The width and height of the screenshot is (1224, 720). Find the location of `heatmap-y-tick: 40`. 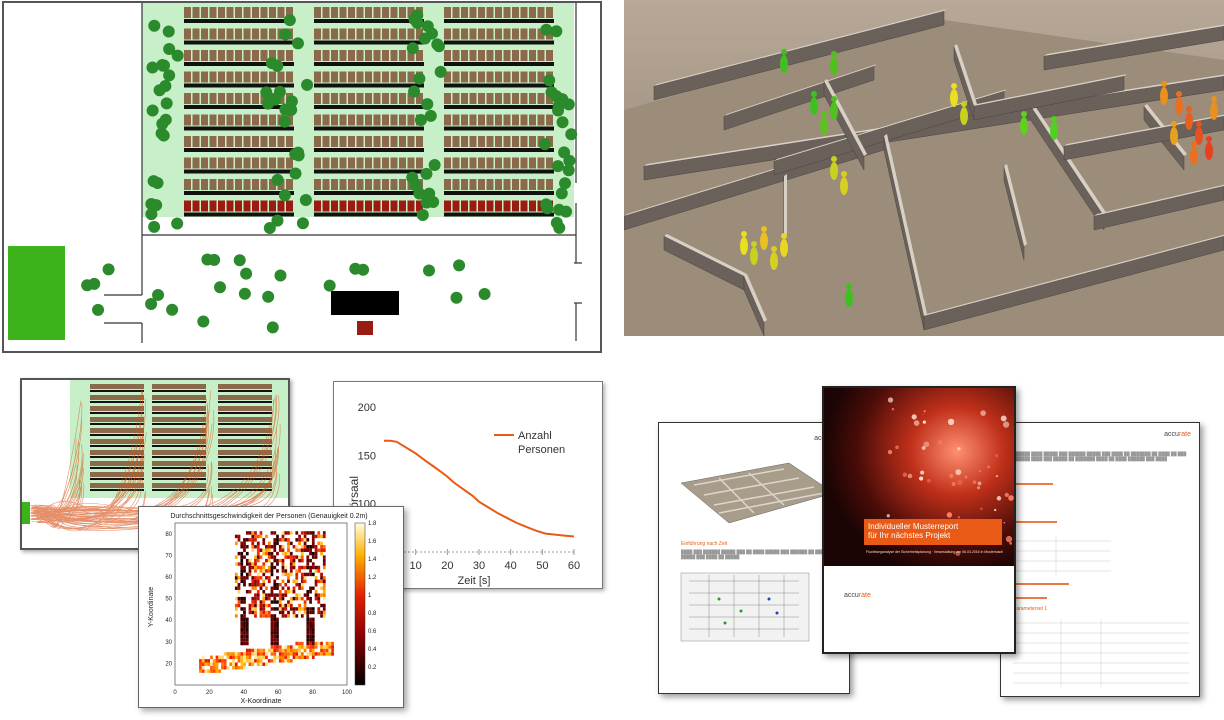

heatmap-y-tick: 40 is located at coordinates (168, 621).